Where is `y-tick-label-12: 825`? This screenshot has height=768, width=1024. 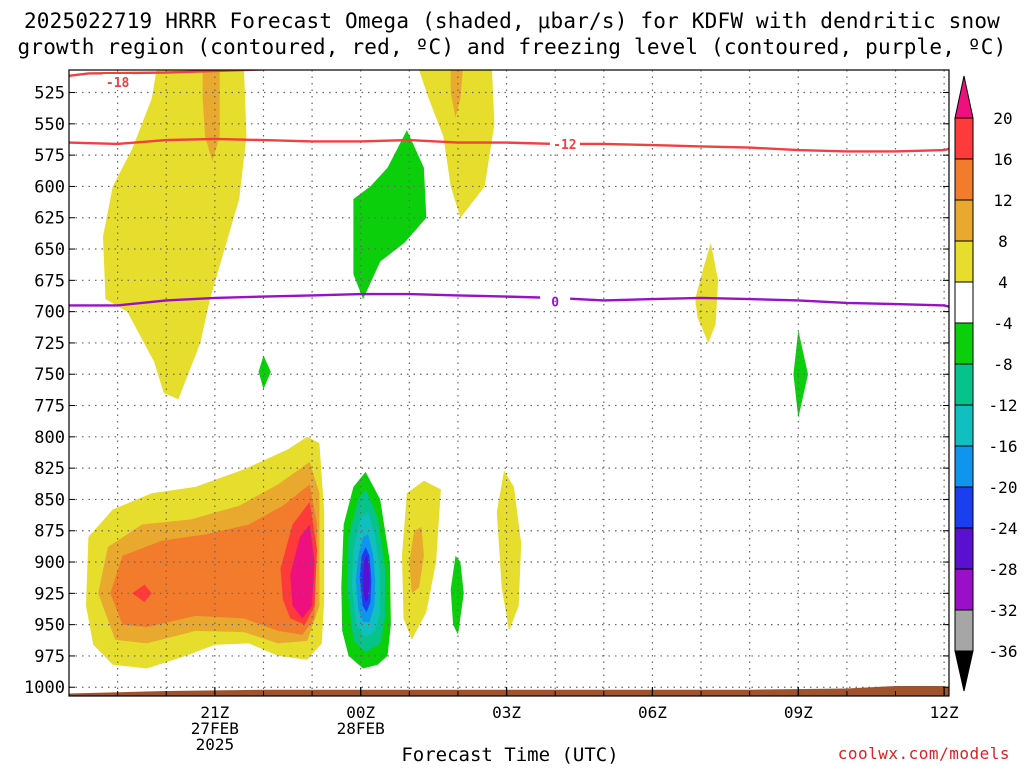 y-tick-label-12: 825 is located at coordinates (49, 469).